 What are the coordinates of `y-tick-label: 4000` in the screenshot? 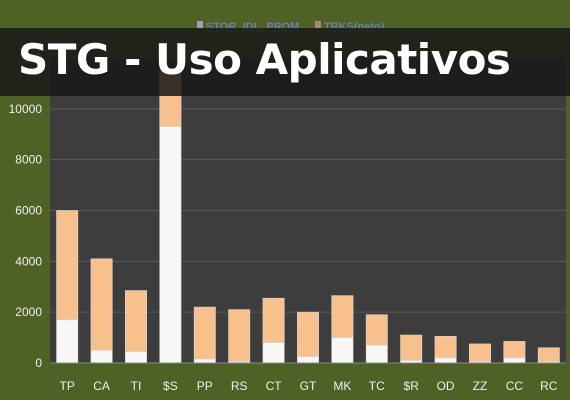 It's located at (28, 261).